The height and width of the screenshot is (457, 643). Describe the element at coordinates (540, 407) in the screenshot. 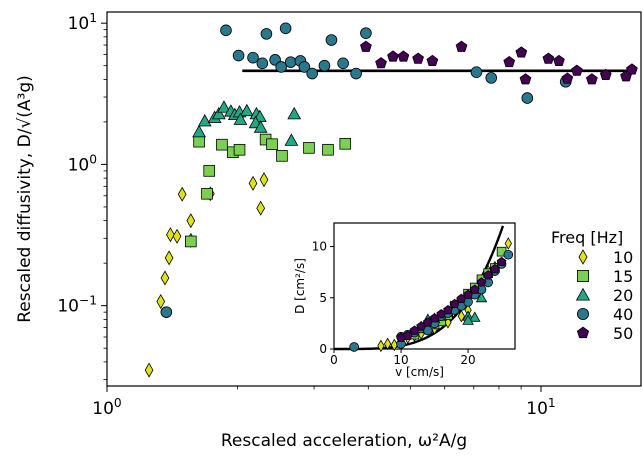

I see `x-tick-label: 101` at that location.